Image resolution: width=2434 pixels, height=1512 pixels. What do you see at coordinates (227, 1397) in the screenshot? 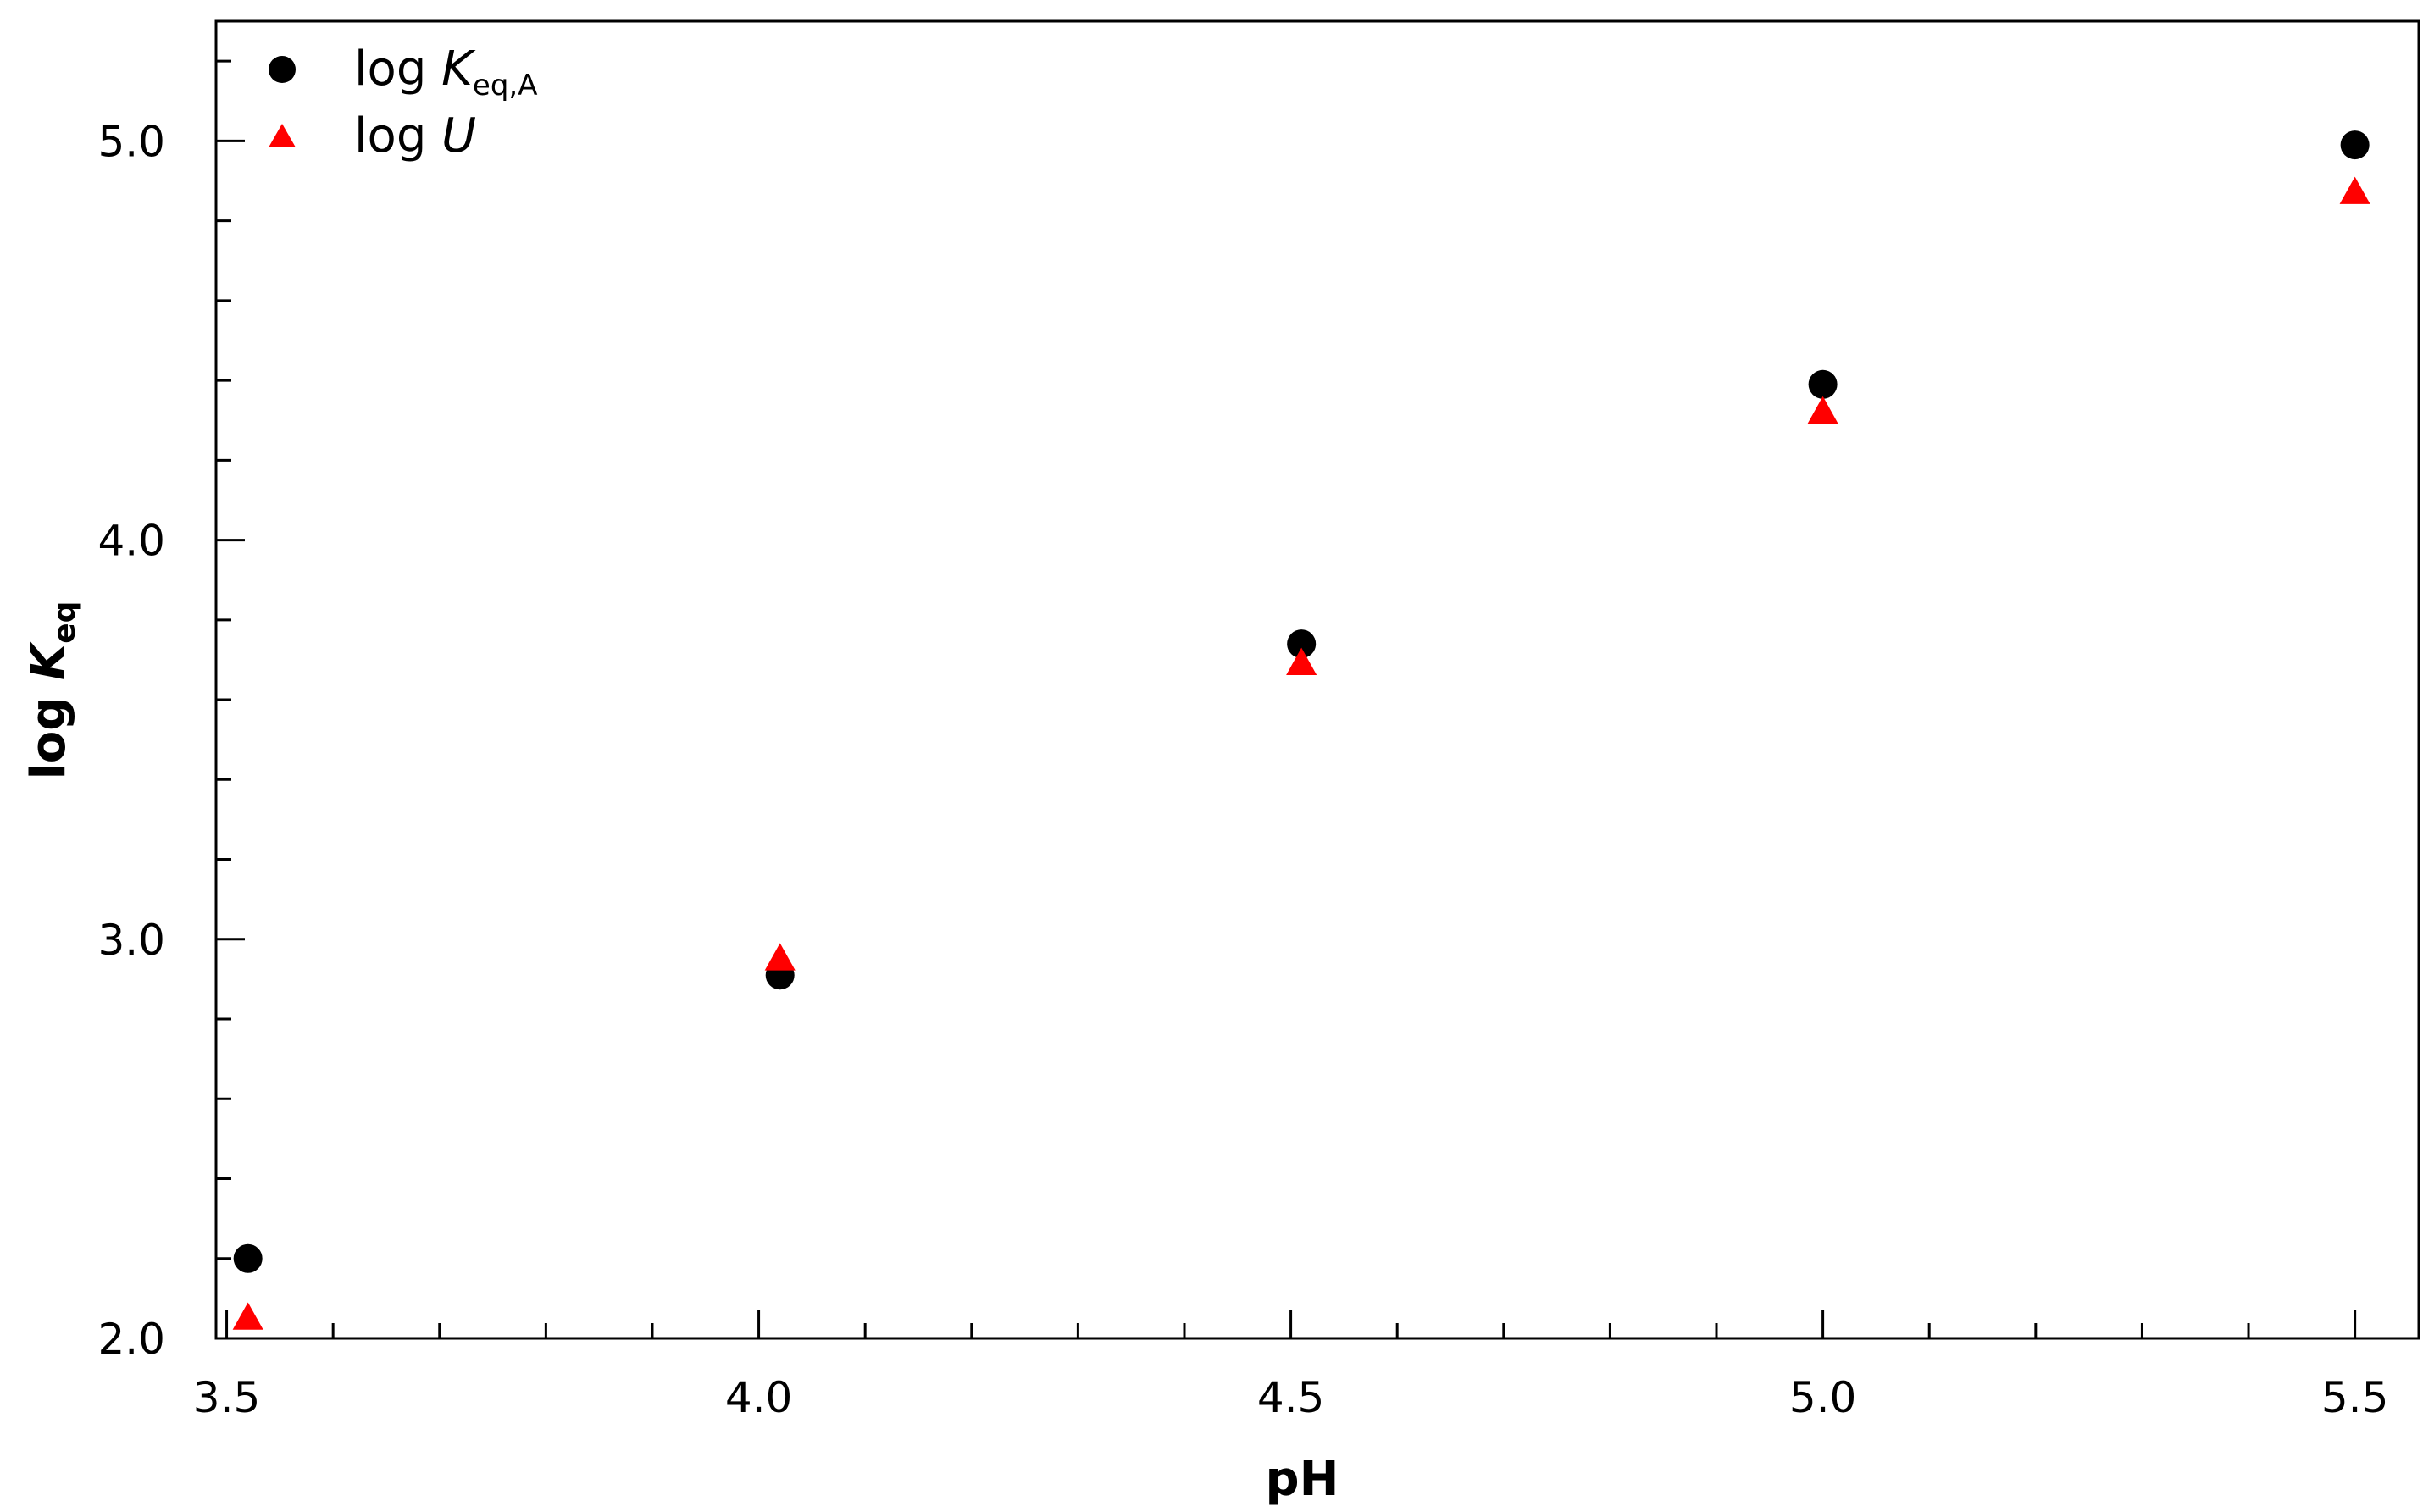
I see `x-tick-label: 3.5` at bounding box center [227, 1397].